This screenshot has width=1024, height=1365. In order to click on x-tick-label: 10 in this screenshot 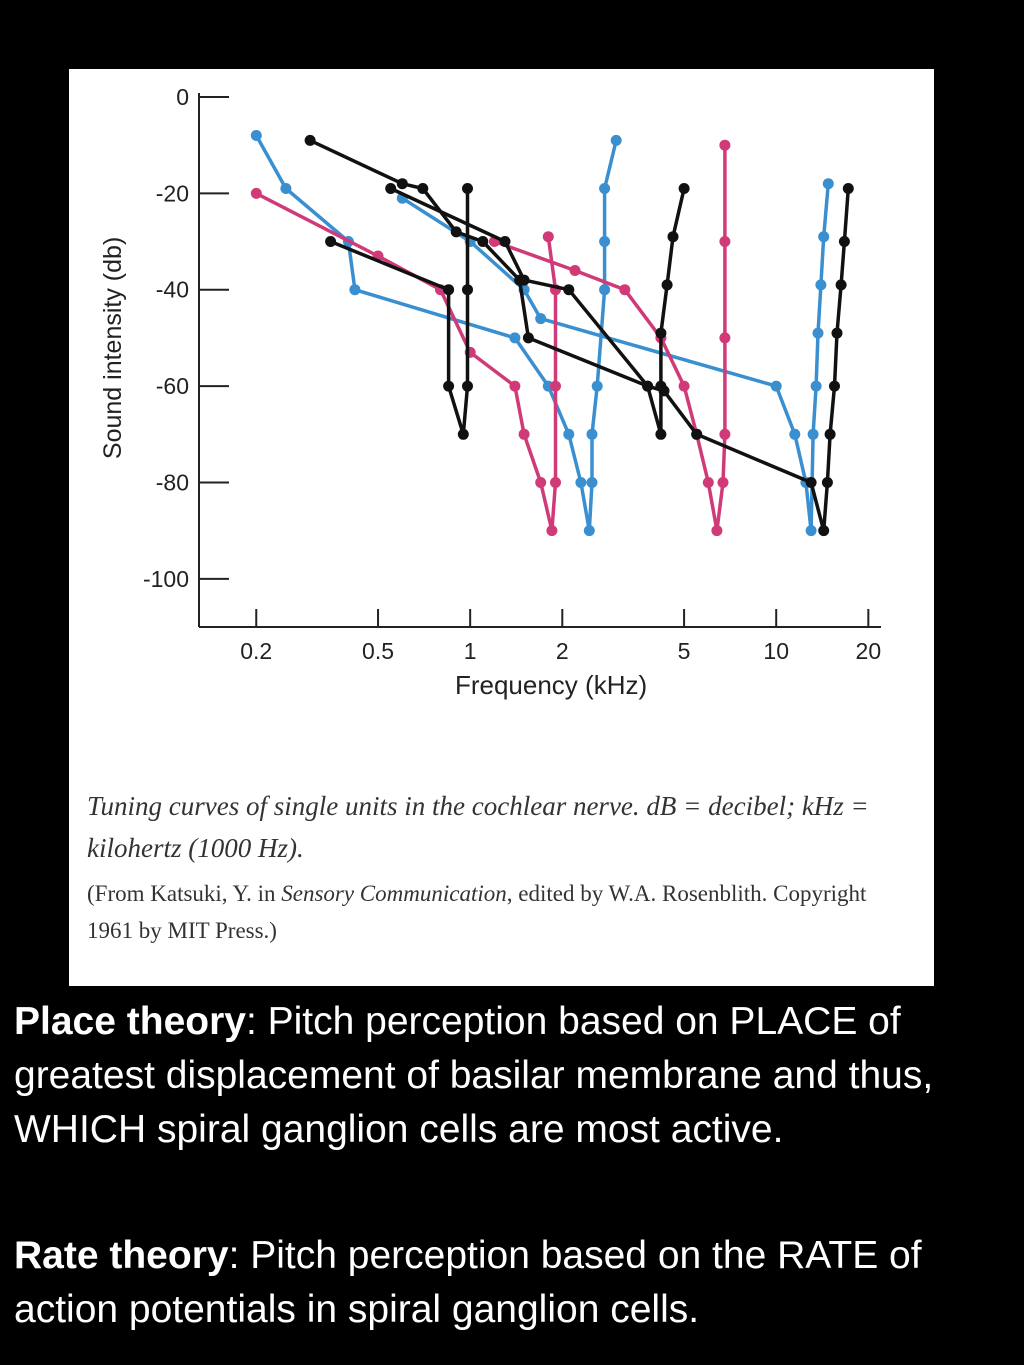, I will do `click(776, 651)`.